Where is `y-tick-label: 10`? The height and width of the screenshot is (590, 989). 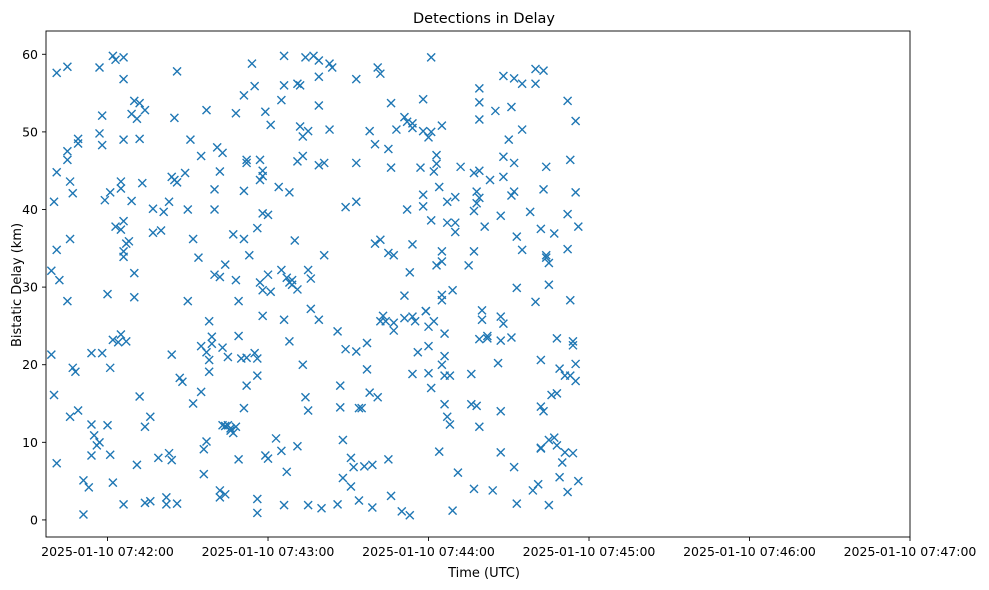
y-tick-label: 10 is located at coordinates (30, 442).